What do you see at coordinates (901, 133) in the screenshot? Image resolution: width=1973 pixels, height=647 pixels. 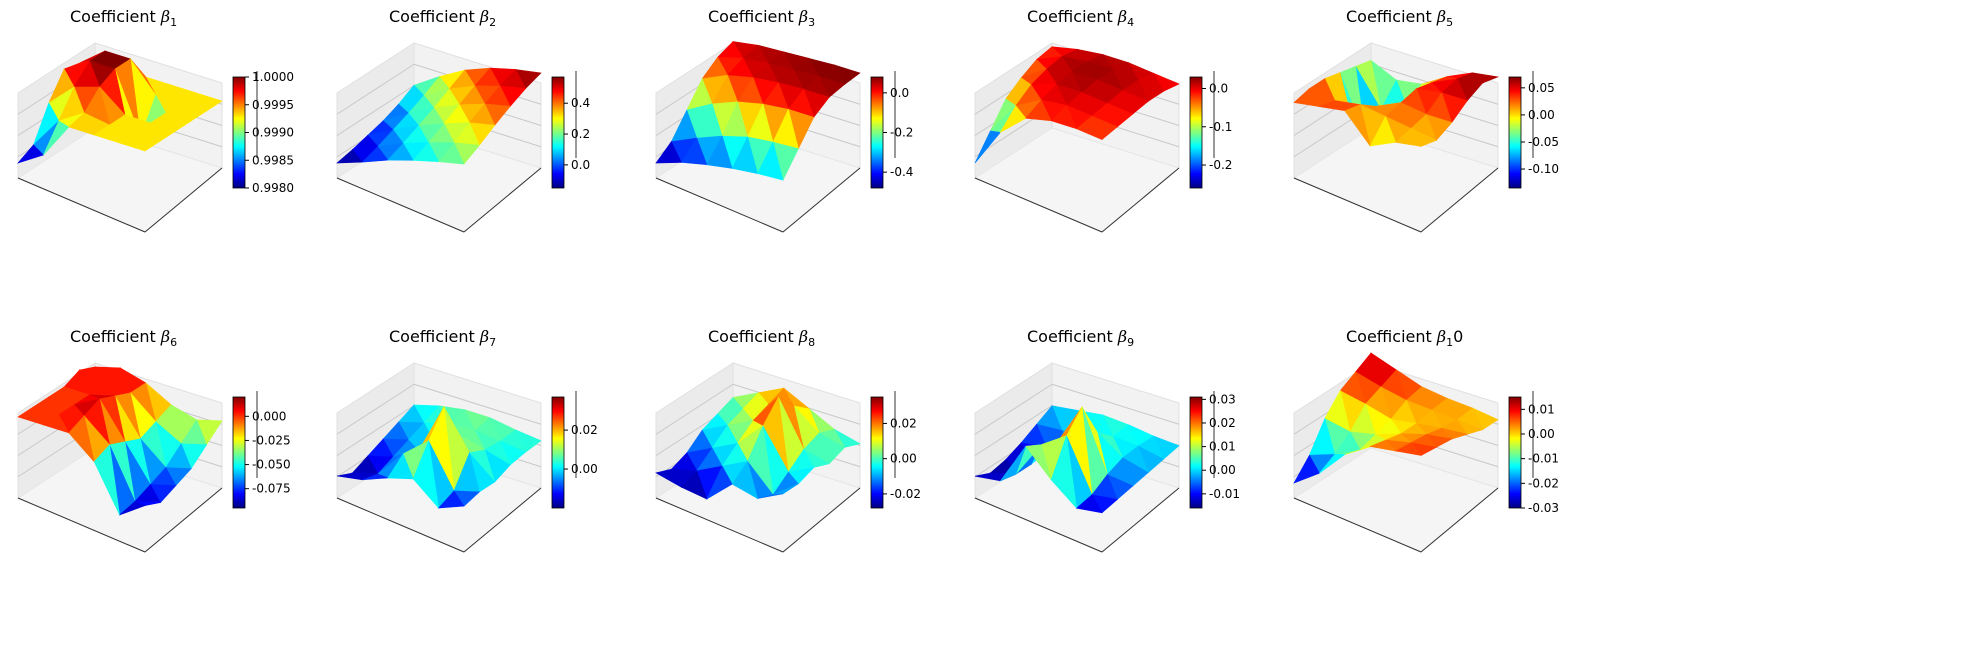 I see `colorbar-tick-label: -0.2` at bounding box center [901, 133].